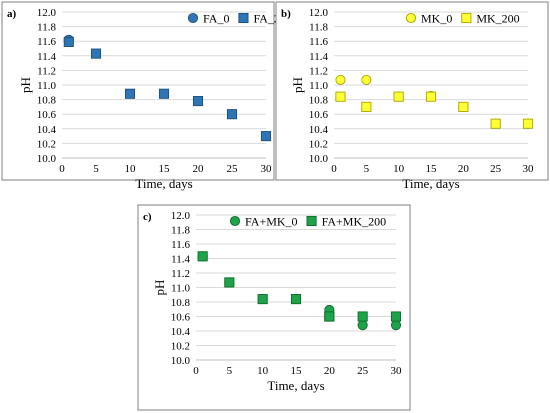 This screenshot has height=413, width=550. Describe the element at coordinates (12, 14) in the screenshot. I see `panel-label: a)` at that location.